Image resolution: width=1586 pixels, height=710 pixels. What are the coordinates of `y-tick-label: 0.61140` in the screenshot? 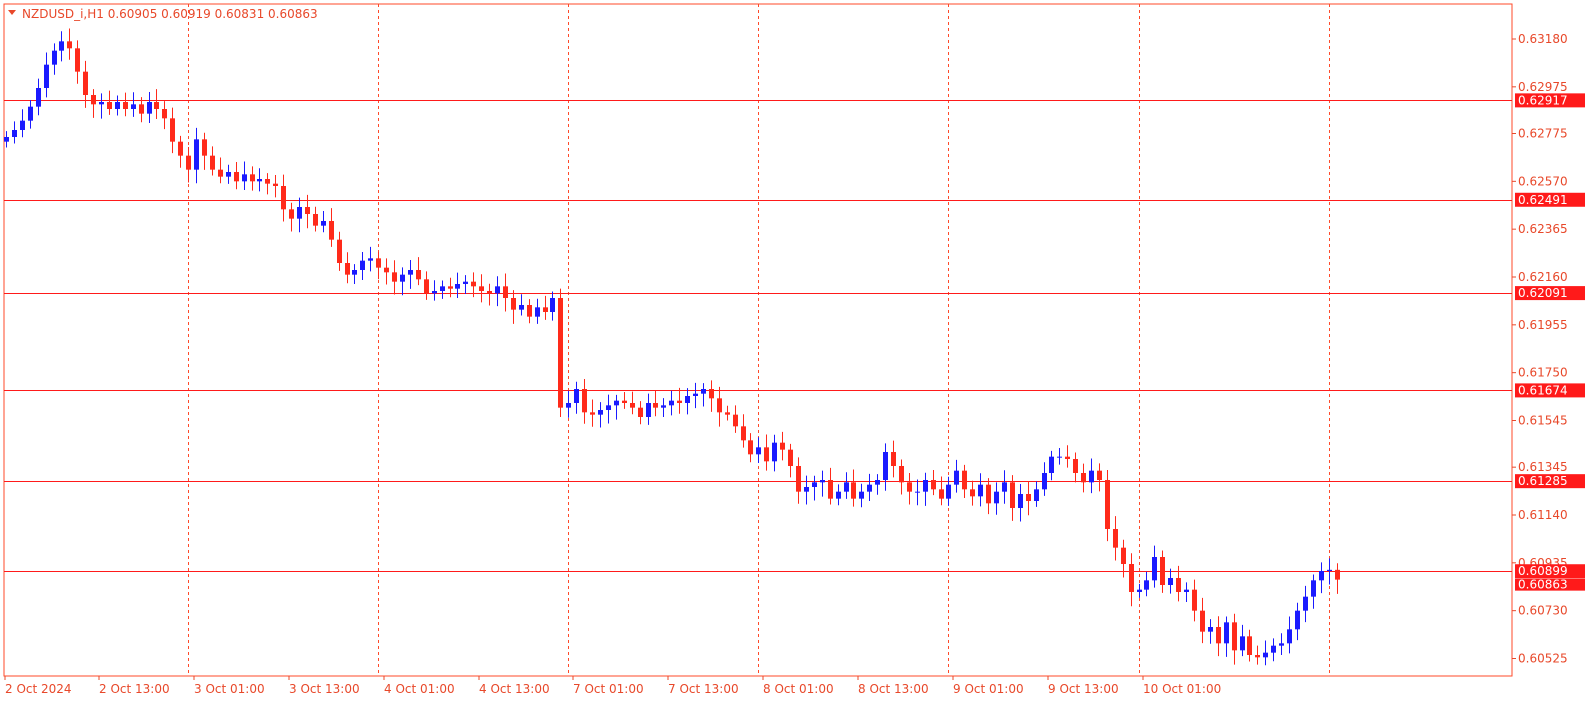 It's located at (1543, 515).